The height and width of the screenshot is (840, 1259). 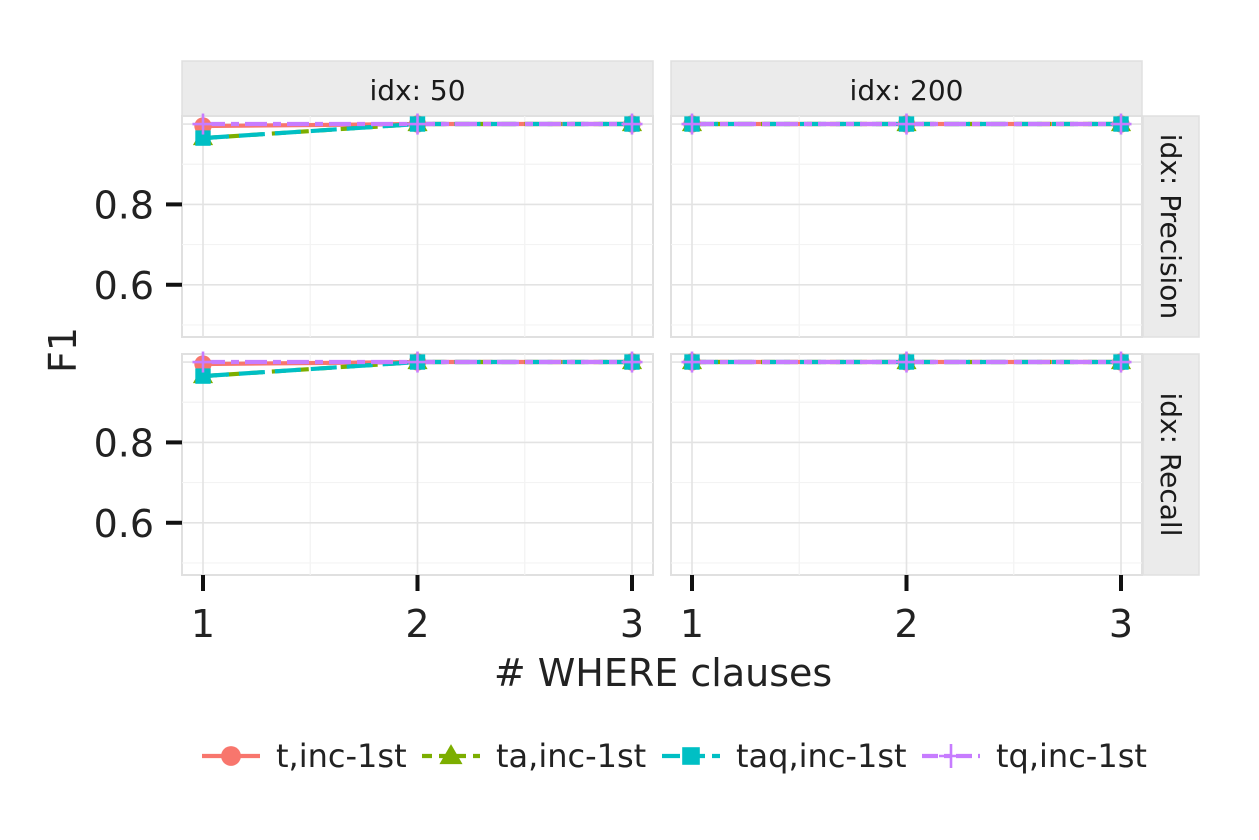 I want to click on legend-item-taq-inc-1st: taq,inc-1st, so click(x=784, y=756).